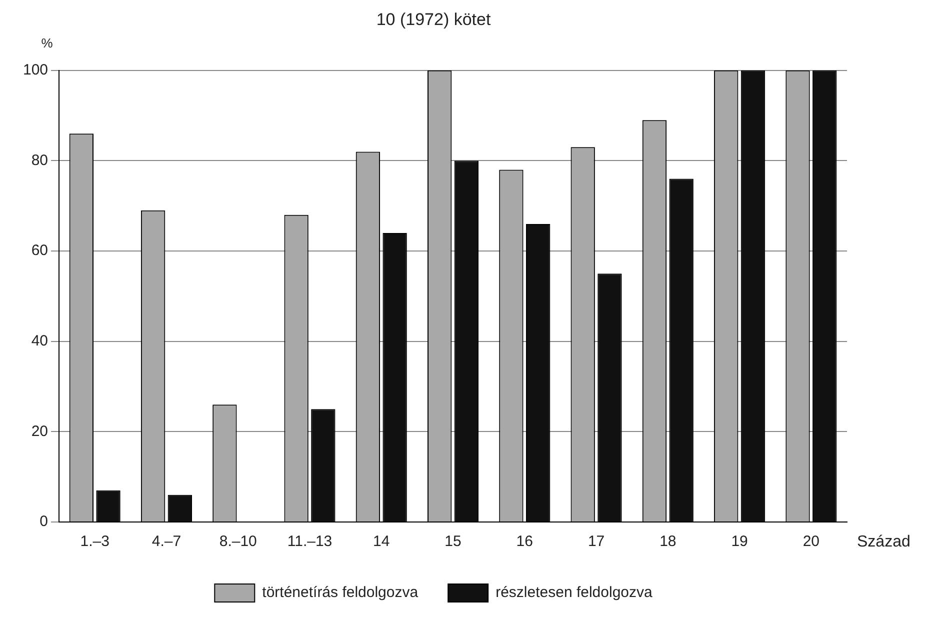  What do you see at coordinates (668, 541) in the screenshot?
I see `x-tick-label: 18` at bounding box center [668, 541].